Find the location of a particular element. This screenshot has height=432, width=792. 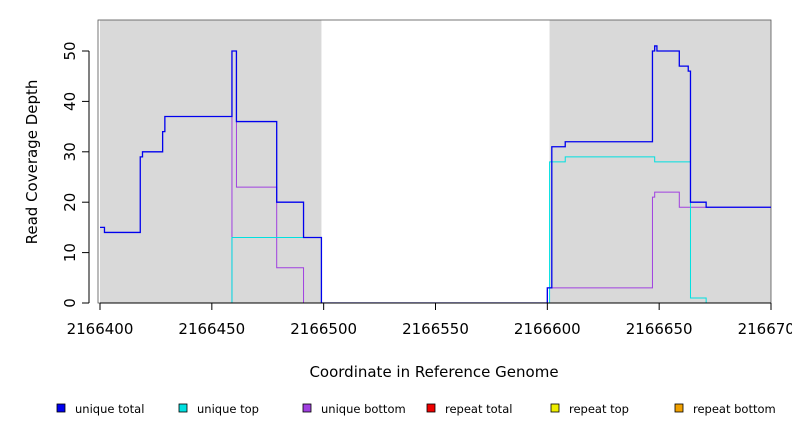

y-tick-label: 10 is located at coordinates (70, 252).